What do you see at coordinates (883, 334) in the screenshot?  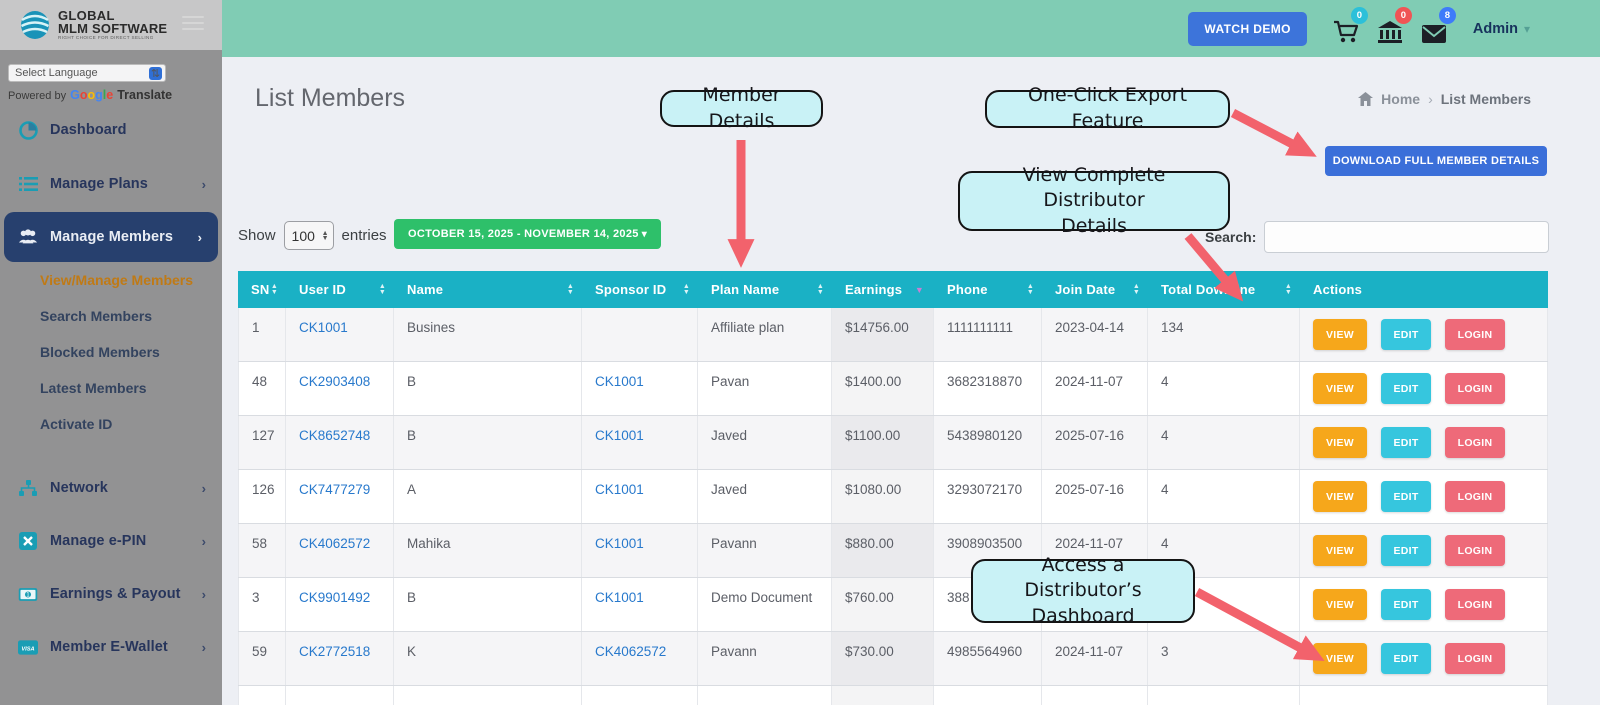 I see `cell-earnings: $14756.00` at bounding box center [883, 334].